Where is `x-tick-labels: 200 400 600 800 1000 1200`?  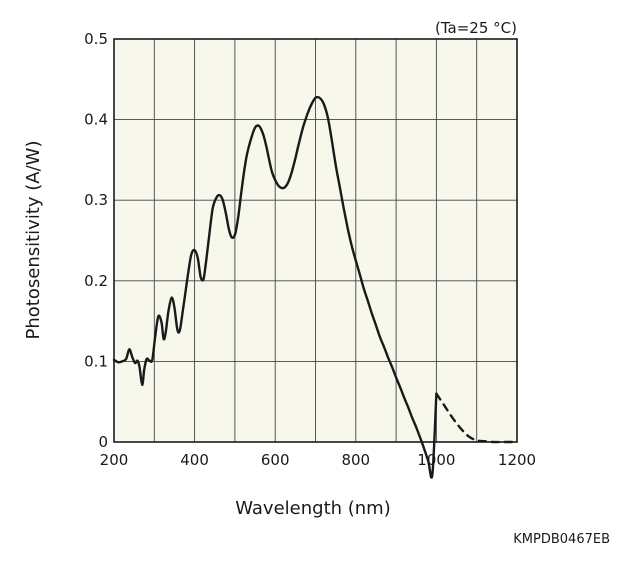
x-tick-labels: 200 400 600 800 1000 1200 is located at coordinates (318, 460).